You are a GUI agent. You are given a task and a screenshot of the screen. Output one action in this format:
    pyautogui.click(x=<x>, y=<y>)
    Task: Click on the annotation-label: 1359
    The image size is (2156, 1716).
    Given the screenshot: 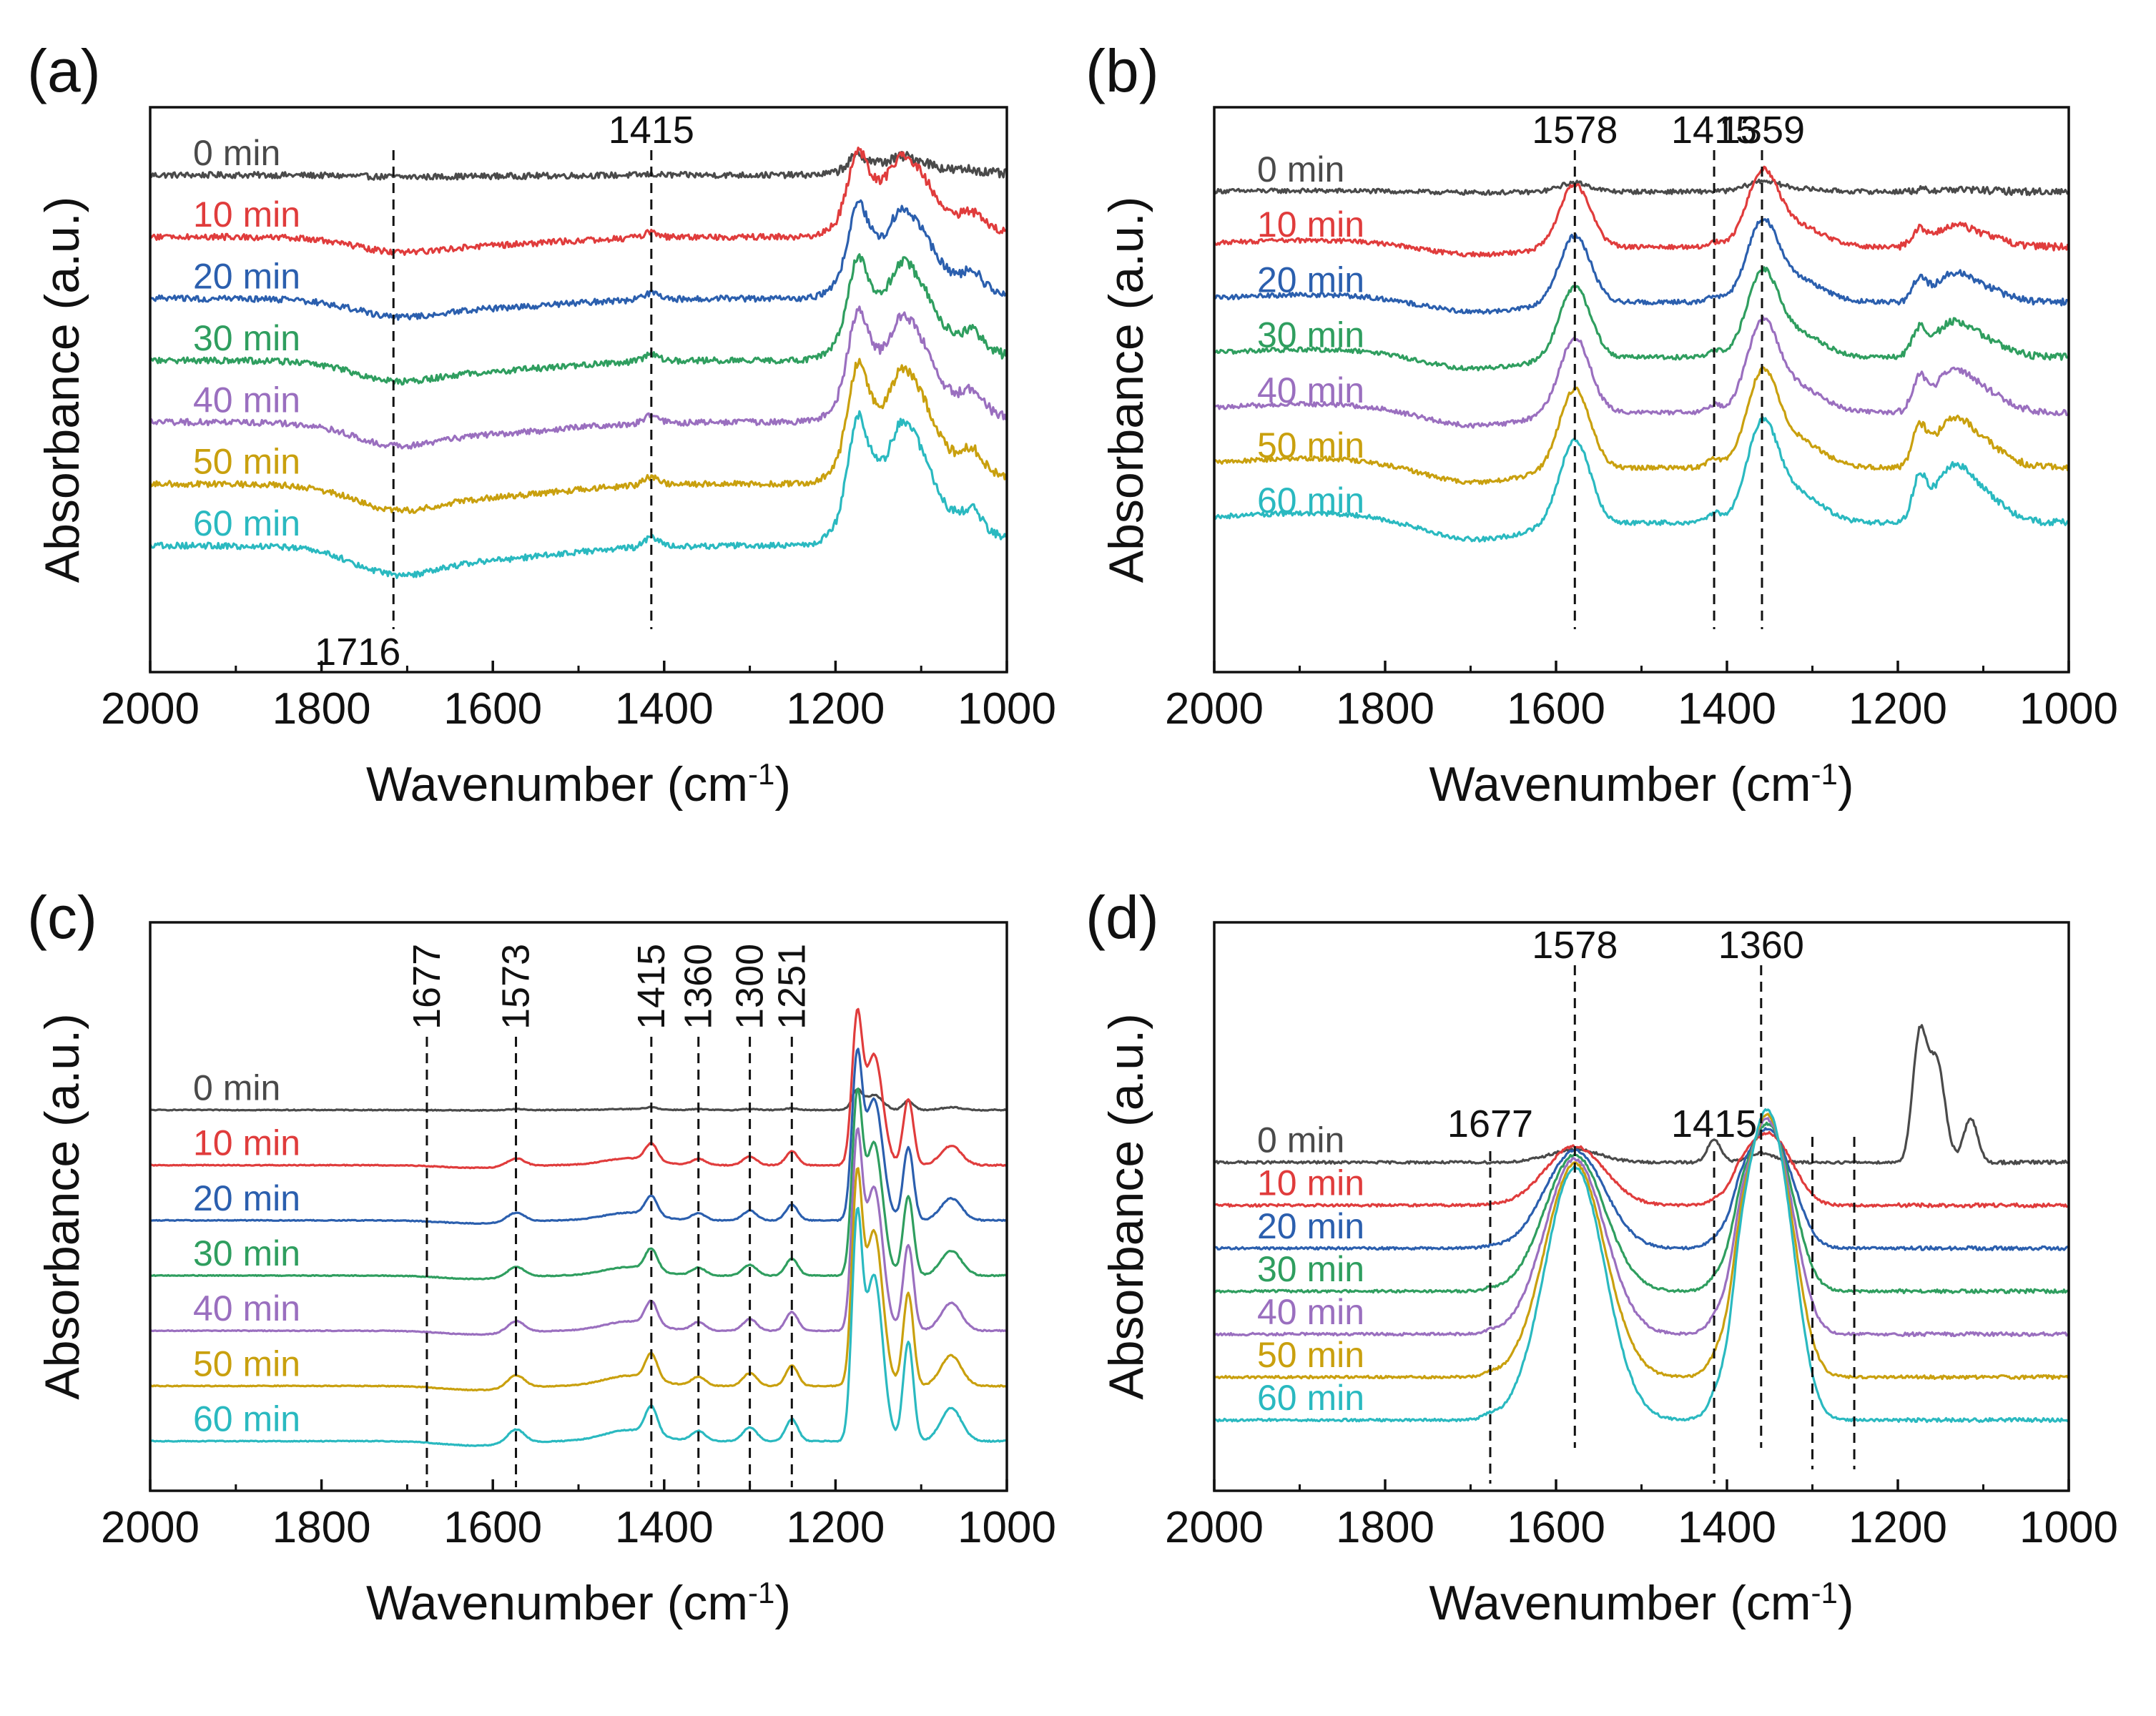 What is the action you would take?
    pyautogui.click(x=1762, y=130)
    